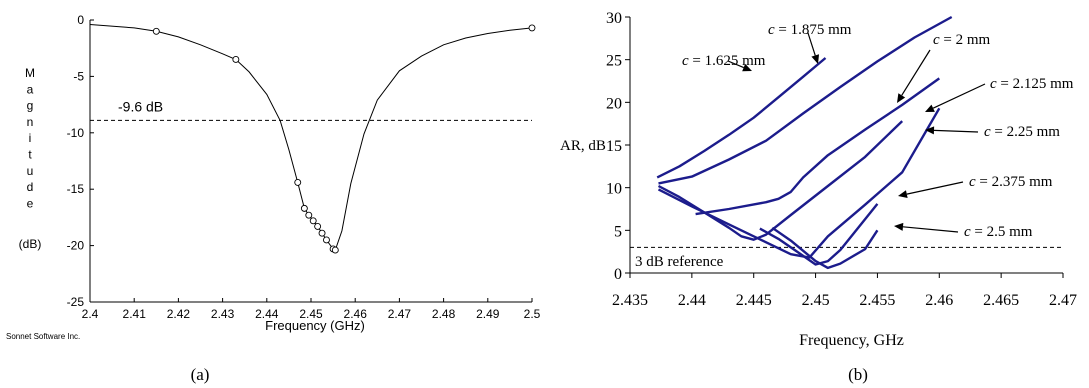 The height and width of the screenshot is (388, 1089). What do you see at coordinates (858, 374) in the screenshot?
I see `panel-label-b: (b)` at bounding box center [858, 374].